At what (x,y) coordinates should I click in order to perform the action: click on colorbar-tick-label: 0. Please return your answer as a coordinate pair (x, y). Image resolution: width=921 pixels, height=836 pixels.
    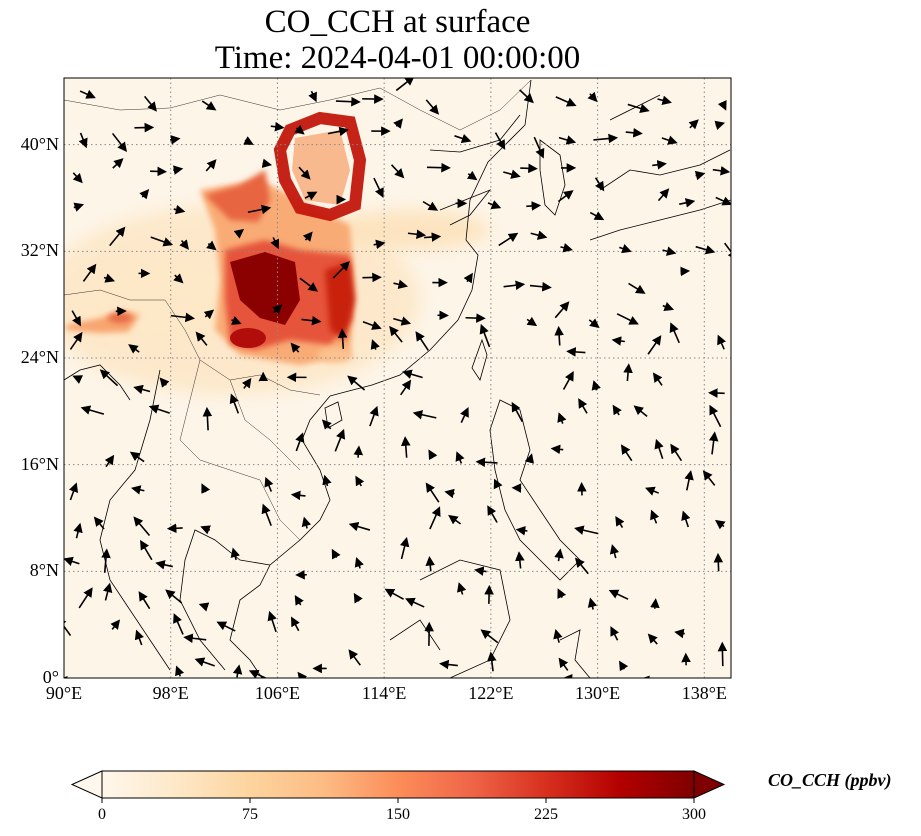
    Looking at the image, I should click on (102, 814).